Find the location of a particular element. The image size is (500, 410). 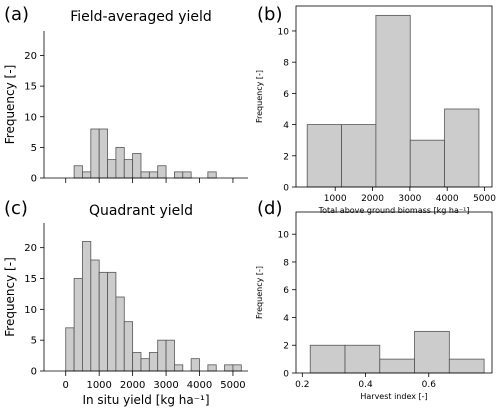

x-tick-label: 0.6 is located at coordinates (429, 385).